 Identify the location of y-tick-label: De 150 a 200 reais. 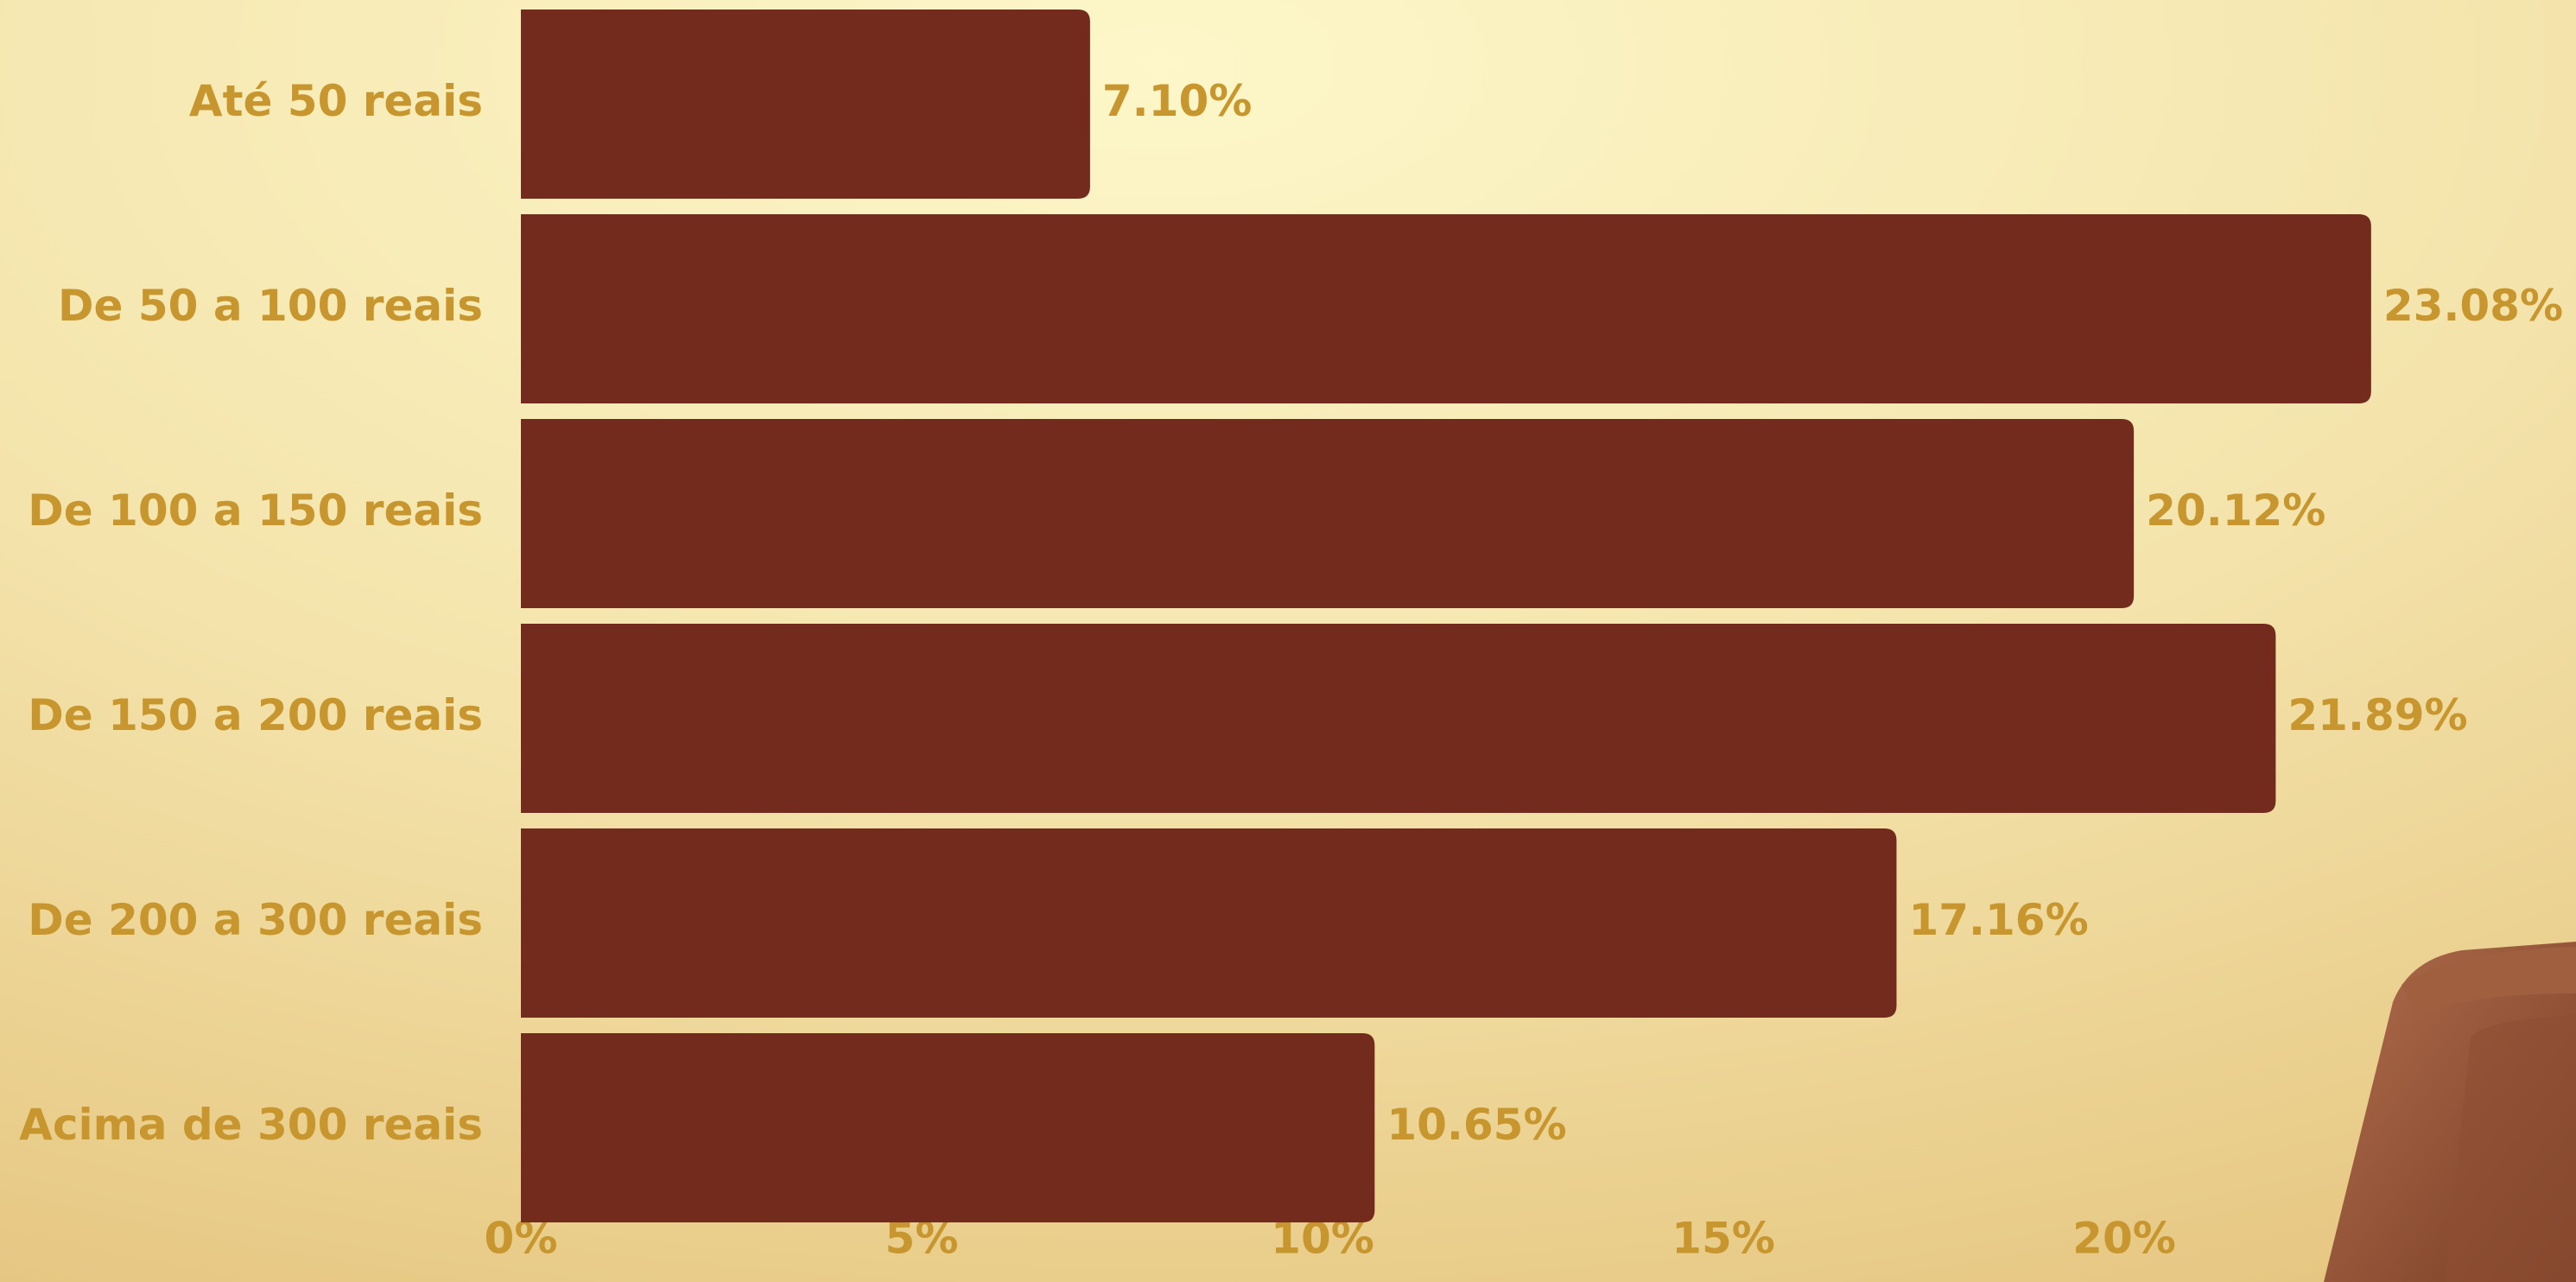
(255, 715).